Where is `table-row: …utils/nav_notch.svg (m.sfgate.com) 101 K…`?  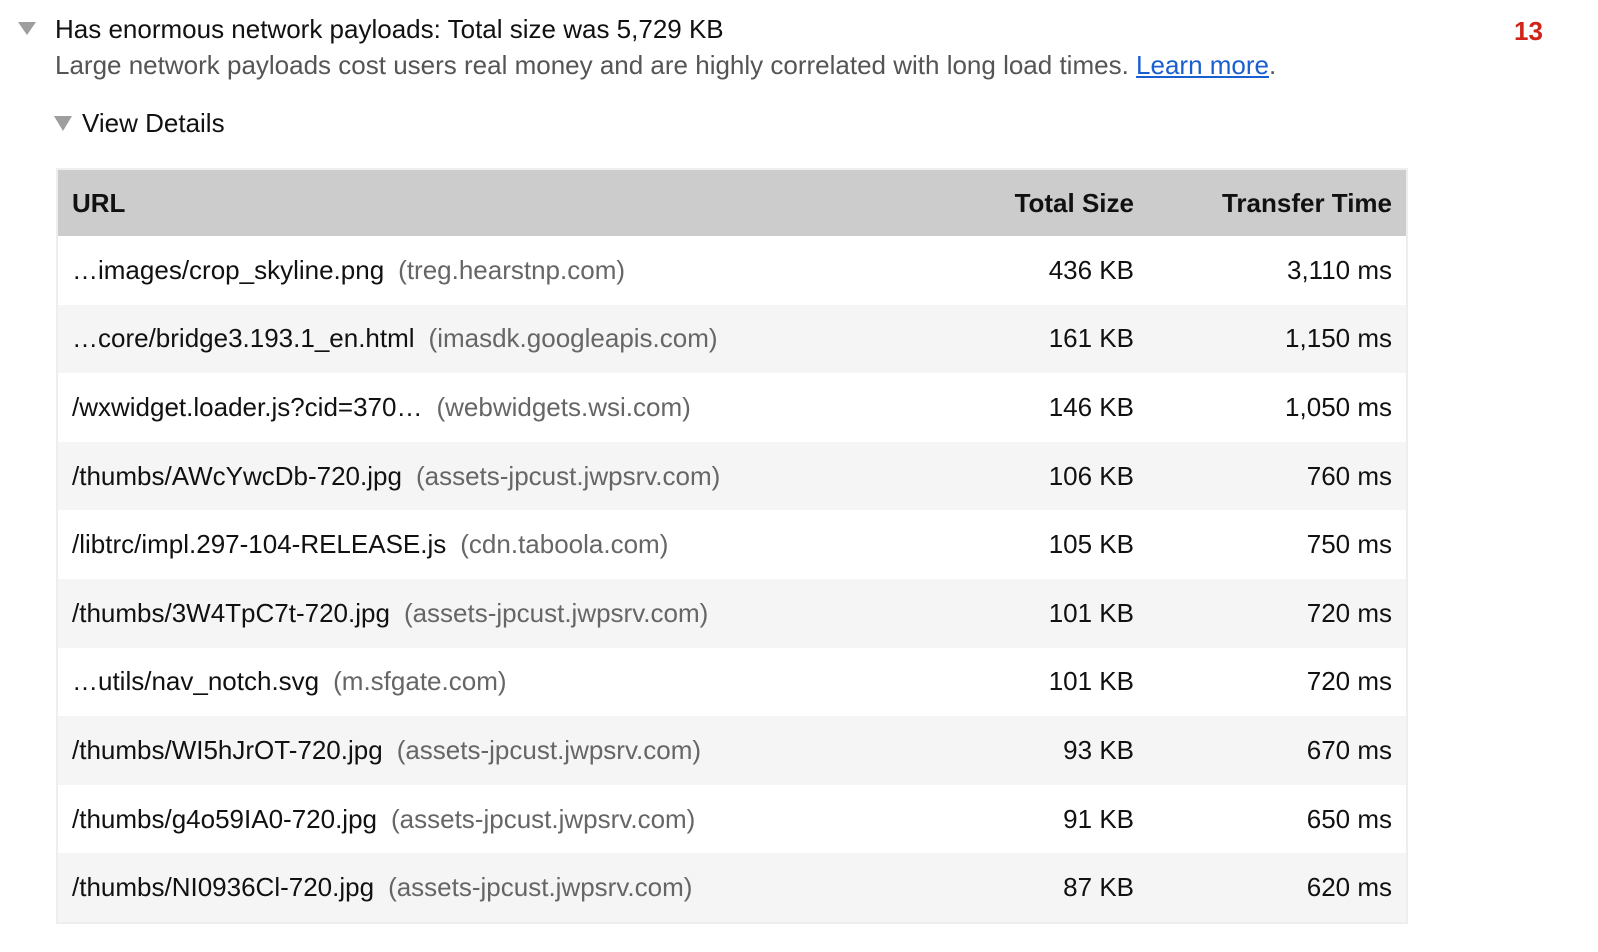 table-row: …utils/nav_notch.svg (m.sfgate.com) 101 K… is located at coordinates (732, 682).